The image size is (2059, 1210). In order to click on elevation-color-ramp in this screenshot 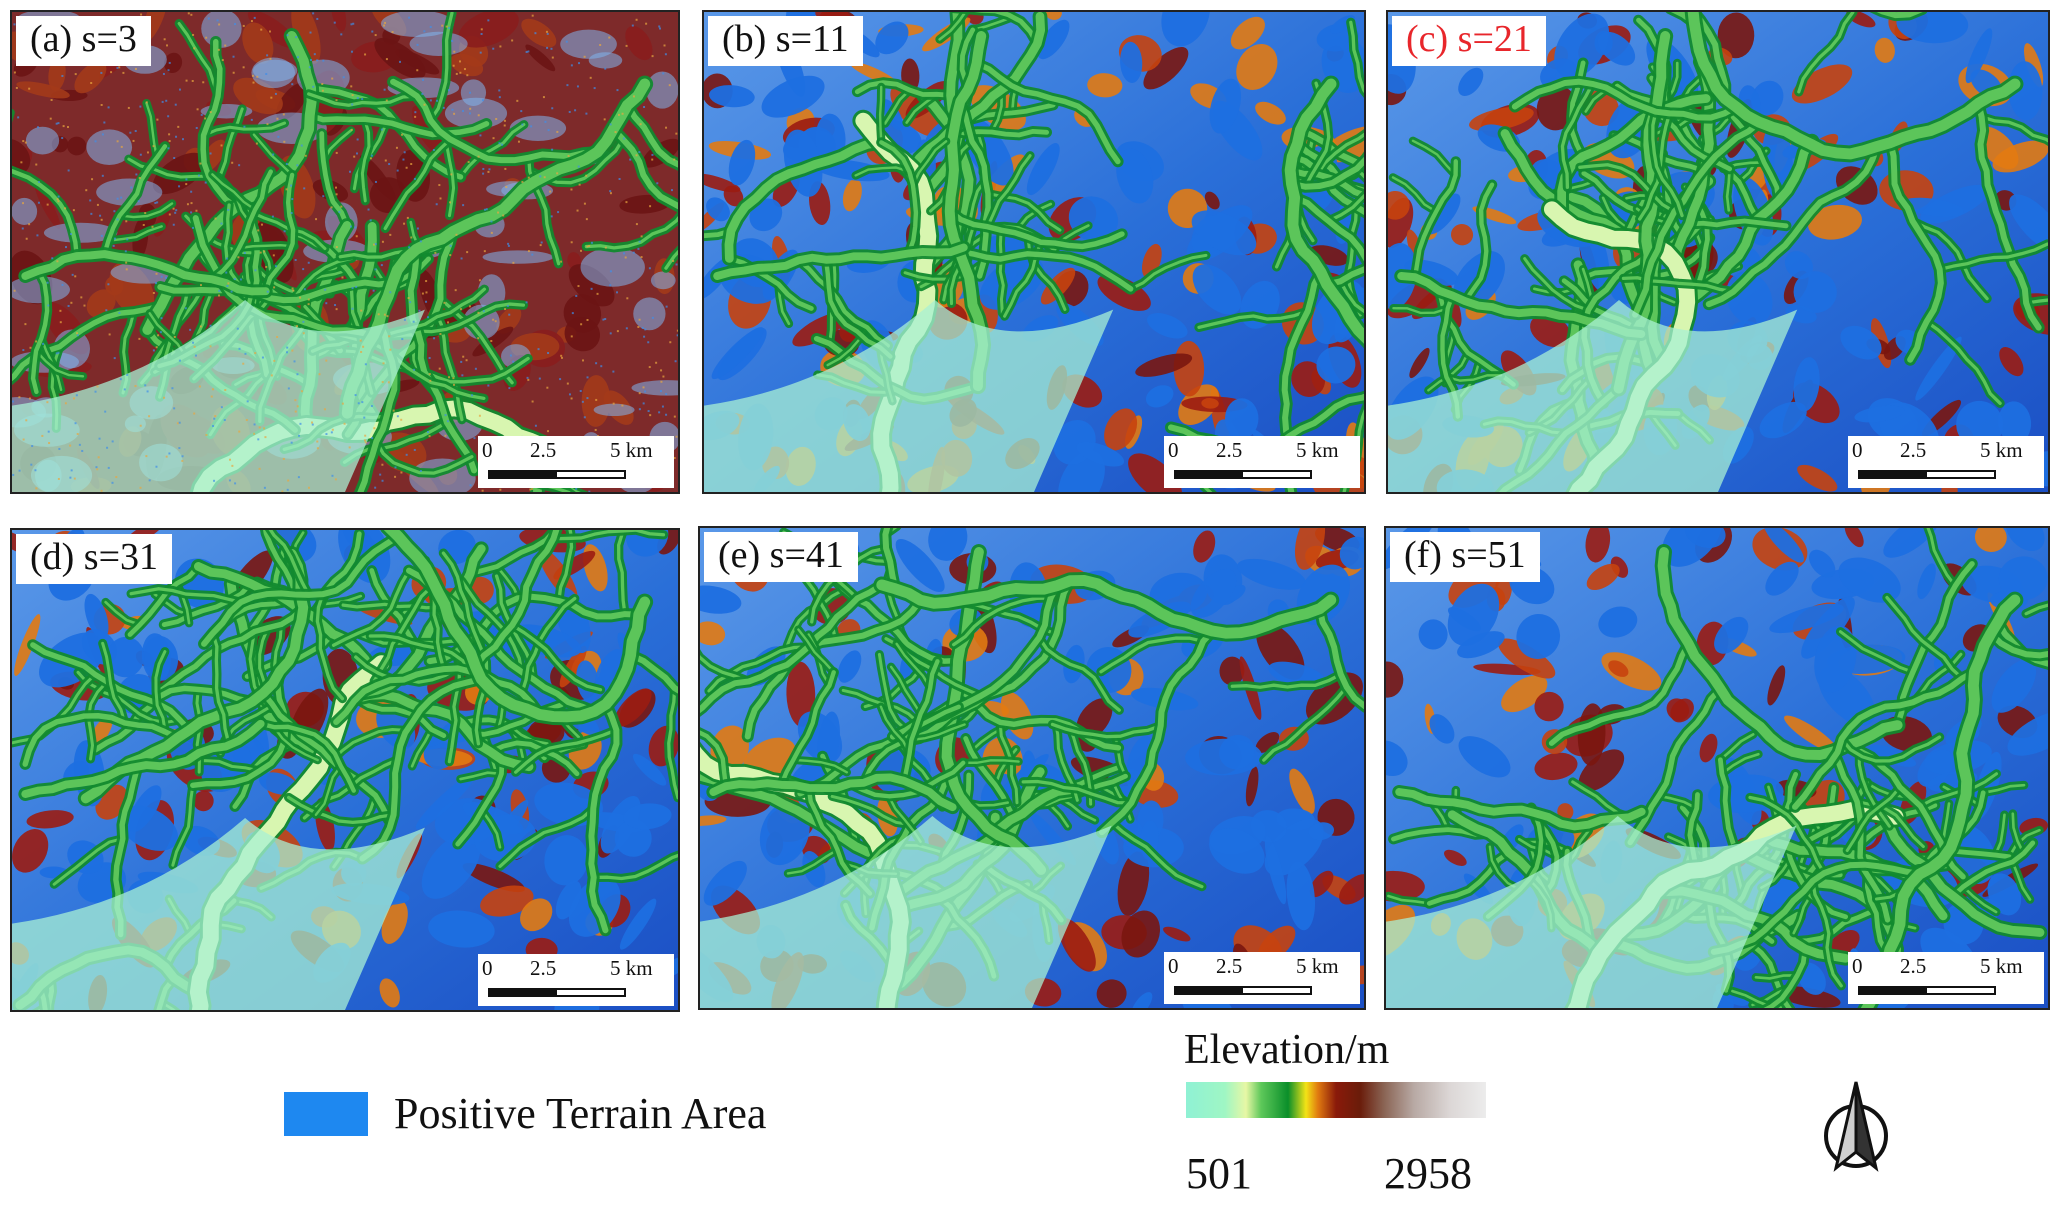, I will do `click(1336, 1100)`.